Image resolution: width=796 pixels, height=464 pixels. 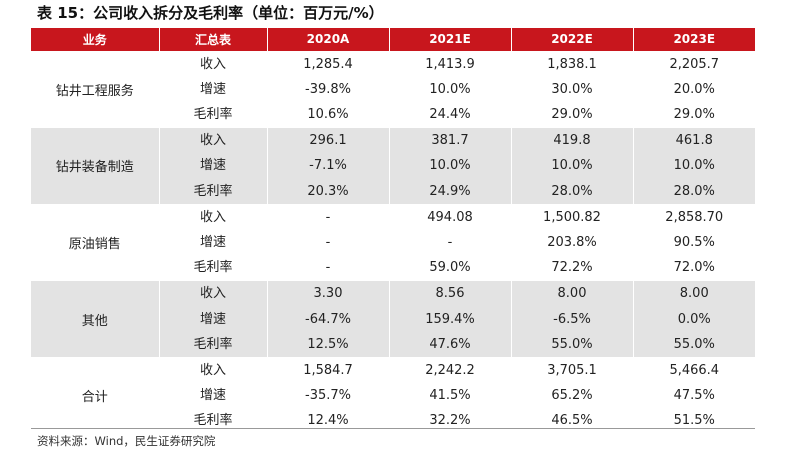 I want to click on value-cell: 8.56, so click(x=450, y=293).